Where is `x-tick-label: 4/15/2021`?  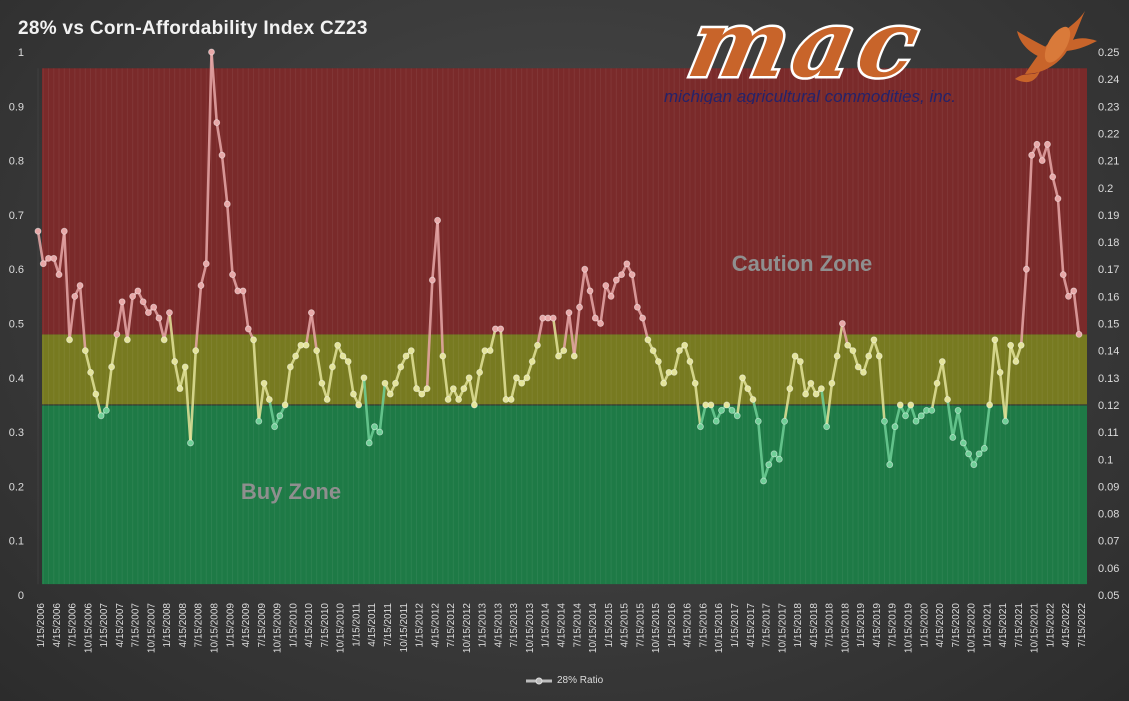 x-tick-label: 4/15/2021 is located at coordinates (1003, 625).